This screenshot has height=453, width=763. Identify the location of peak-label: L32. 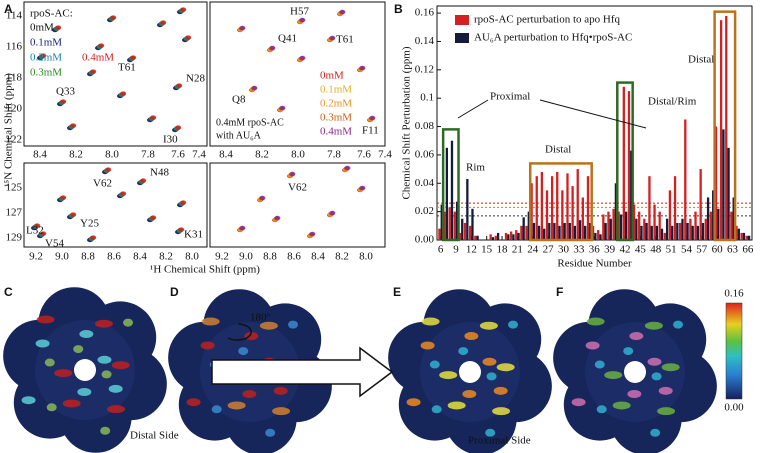
(35, 231).